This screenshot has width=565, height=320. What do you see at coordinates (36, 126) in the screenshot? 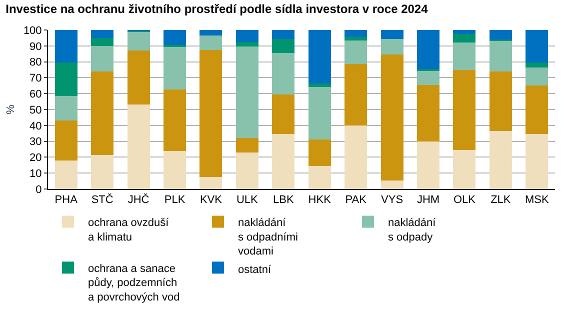
I see `y-tick-label: 40` at bounding box center [36, 126].